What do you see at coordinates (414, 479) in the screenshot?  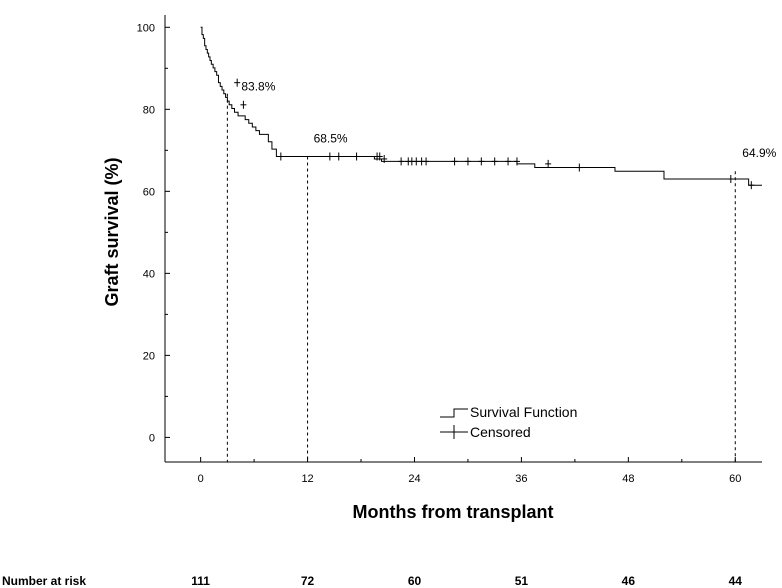 I see `x-tick-label: 24` at bounding box center [414, 479].